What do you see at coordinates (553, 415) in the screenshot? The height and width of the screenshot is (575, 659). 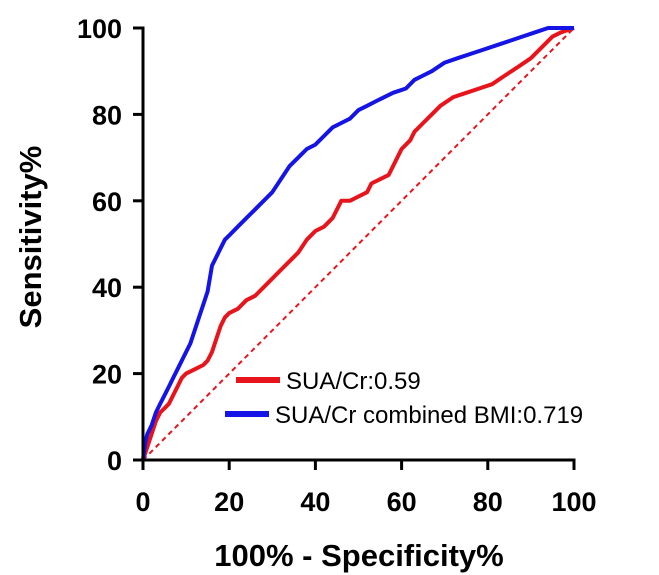 I see `legend-auc-value: 0.719` at bounding box center [553, 415].